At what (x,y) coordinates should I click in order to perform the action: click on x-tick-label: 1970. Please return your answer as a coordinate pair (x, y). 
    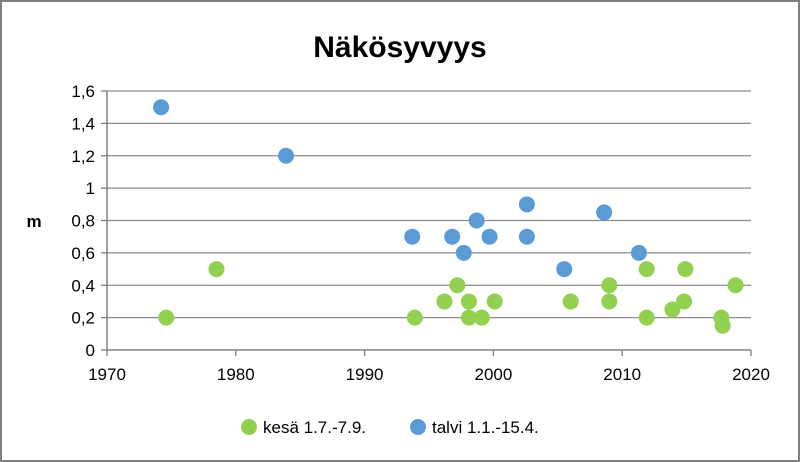
    Looking at the image, I should click on (107, 374).